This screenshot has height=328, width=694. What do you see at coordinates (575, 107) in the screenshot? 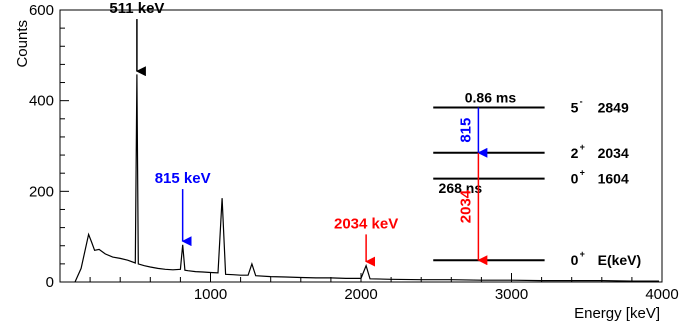
I see `level-spin: 5` at bounding box center [575, 107].